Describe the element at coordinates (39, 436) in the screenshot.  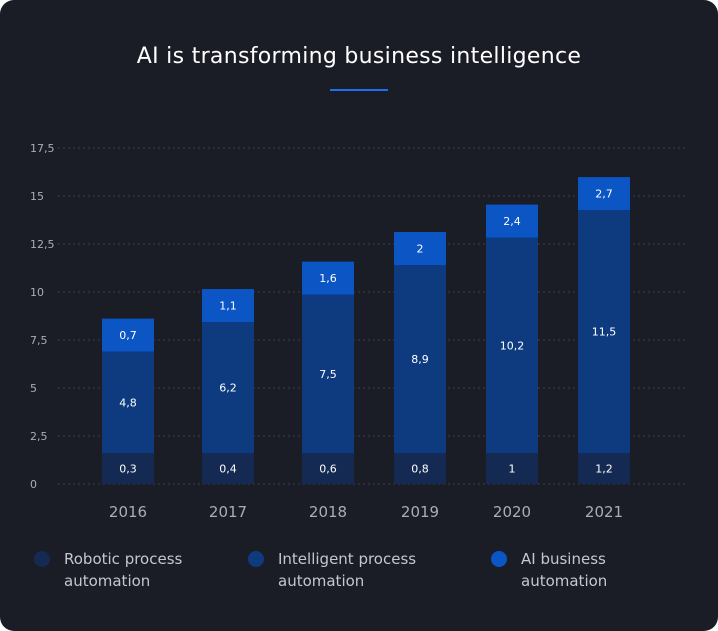
I see `y-tick-label: 2,5` at that location.